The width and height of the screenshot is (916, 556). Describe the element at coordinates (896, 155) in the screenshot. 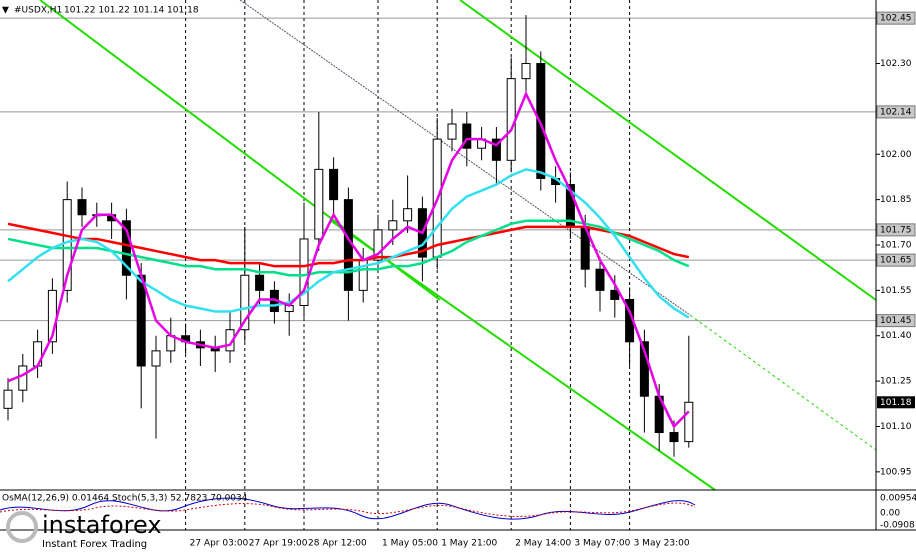

I see `y-tick-label: 102.00` at that location.